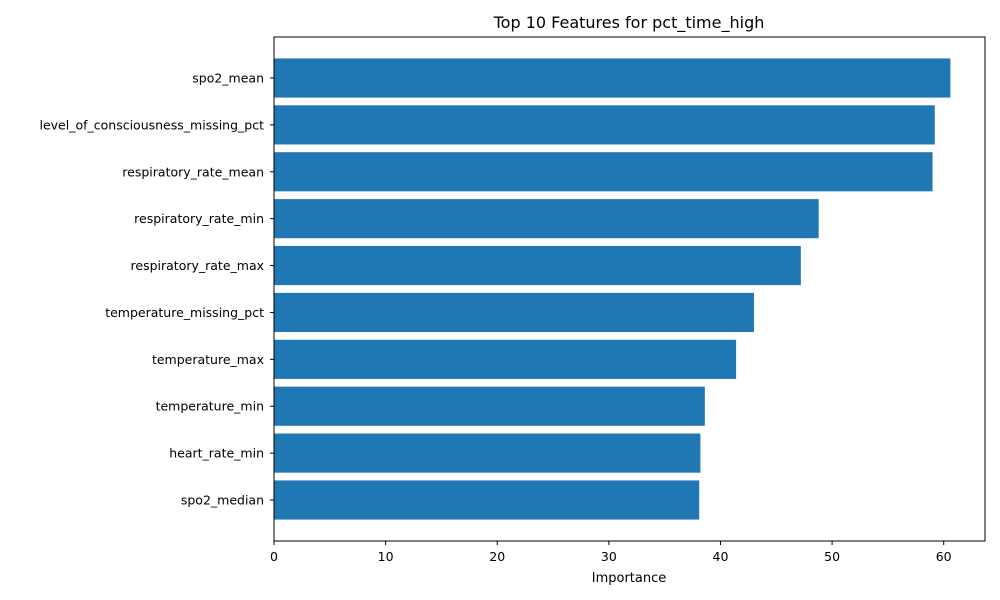 This screenshot has height=600, width=1000. What do you see at coordinates (151, 124) in the screenshot?
I see `y-tick-label: level_of_consciousness_missing_pct` at bounding box center [151, 124].